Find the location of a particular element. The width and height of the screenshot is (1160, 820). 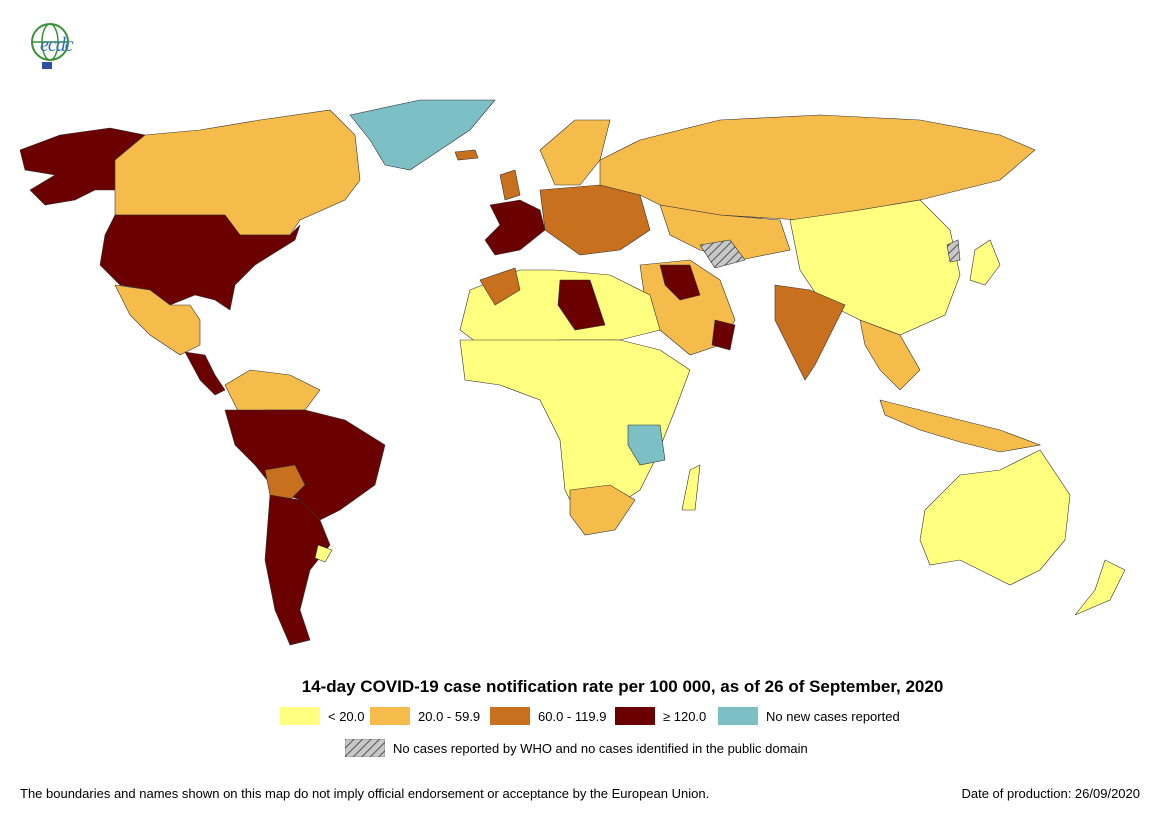

country-north-korea is located at coordinates (953, 251).